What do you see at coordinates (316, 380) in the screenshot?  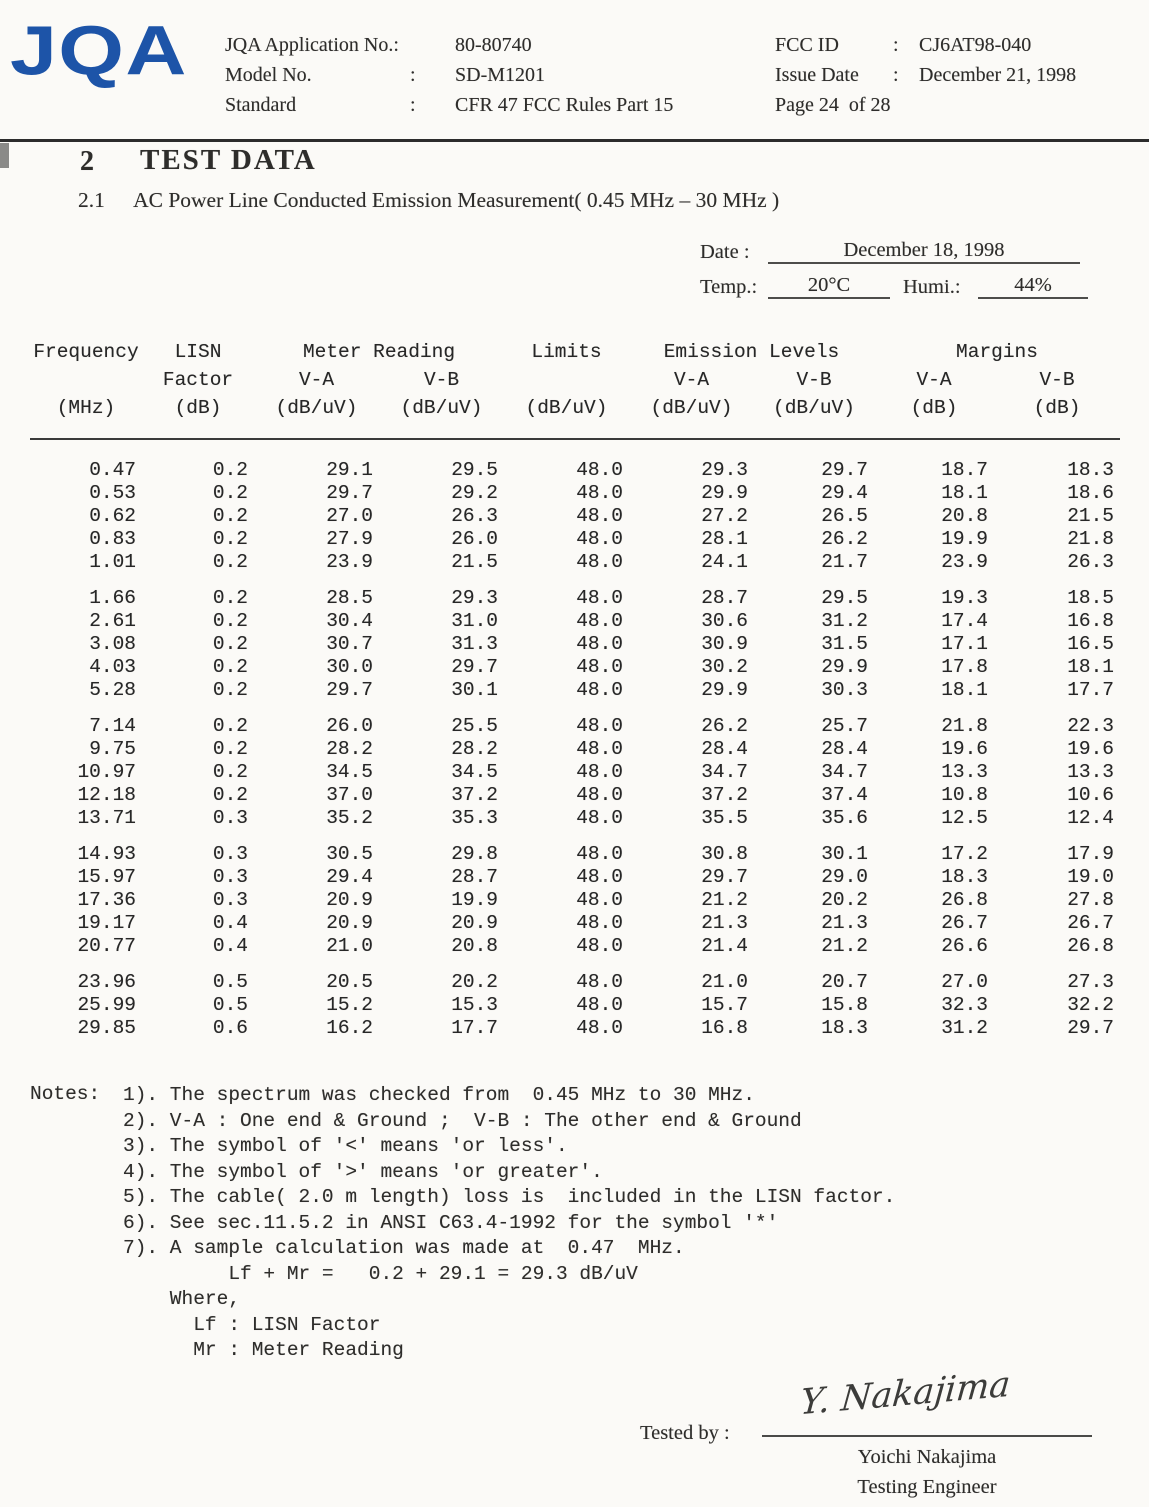 I see `subcol-meter-va: V-A` at bounding box center [316, 380].